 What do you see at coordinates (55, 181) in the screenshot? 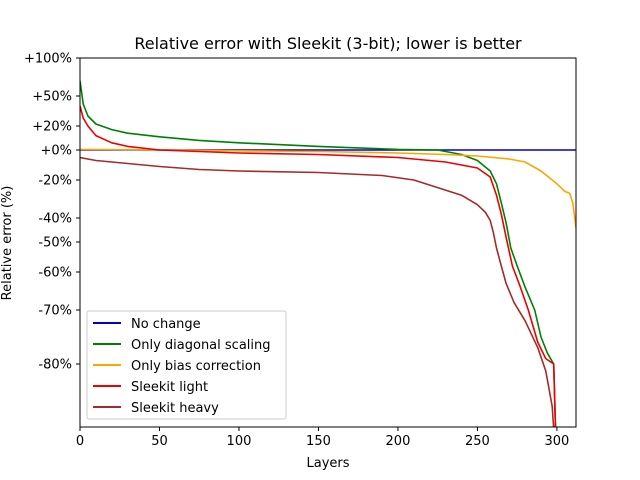
I see `y-tick-label: -20%` at bounding box center [55, 181].